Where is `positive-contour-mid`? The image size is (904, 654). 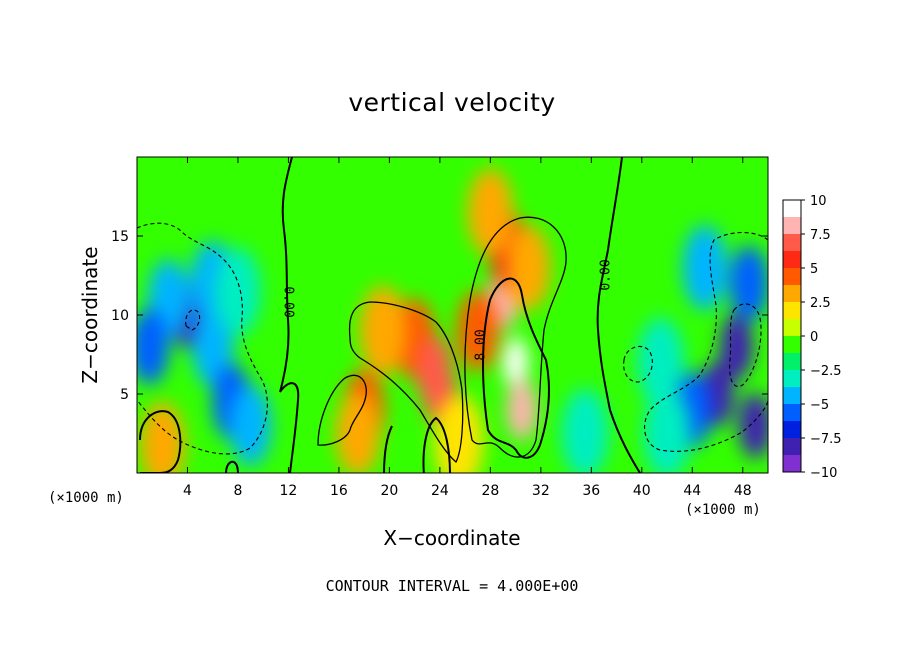
positive-contour-mid is located at coordinates (342, 410).